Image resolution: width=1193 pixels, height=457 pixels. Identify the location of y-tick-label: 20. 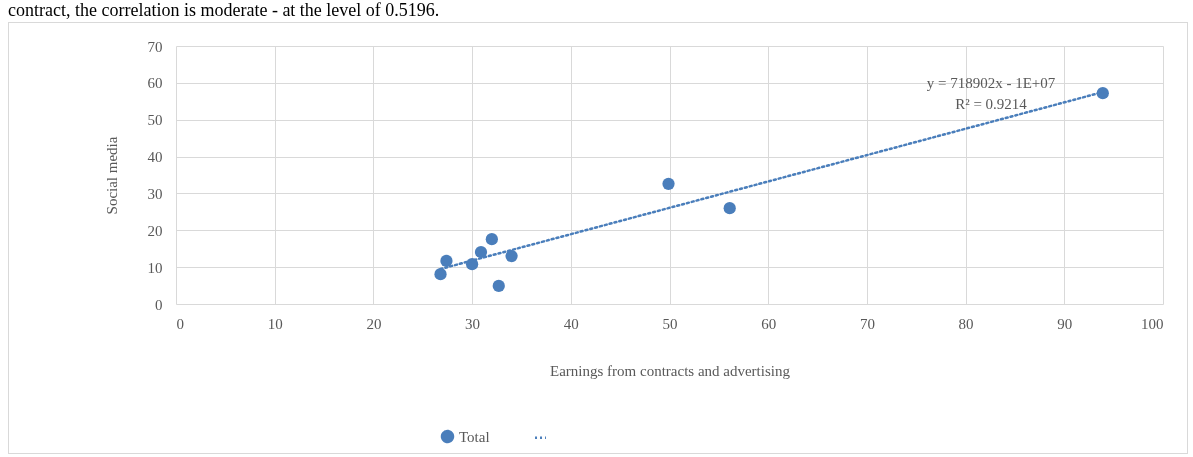
(155, 230).